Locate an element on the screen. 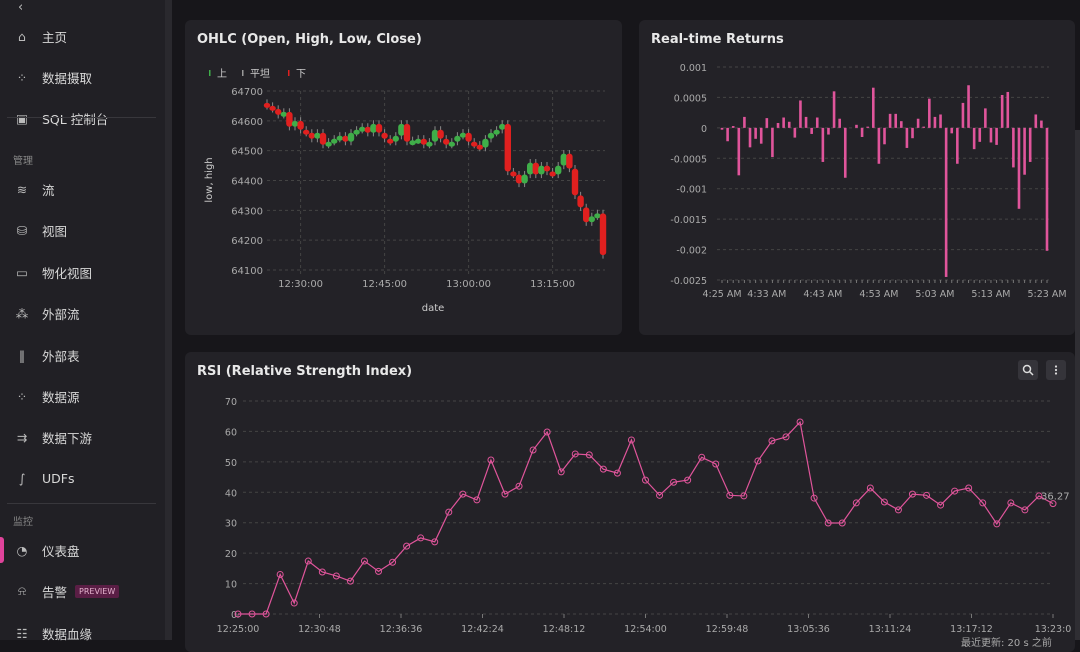  sidebar-item-5: ▭ 物化视图 is located at coordinates (82, 272).